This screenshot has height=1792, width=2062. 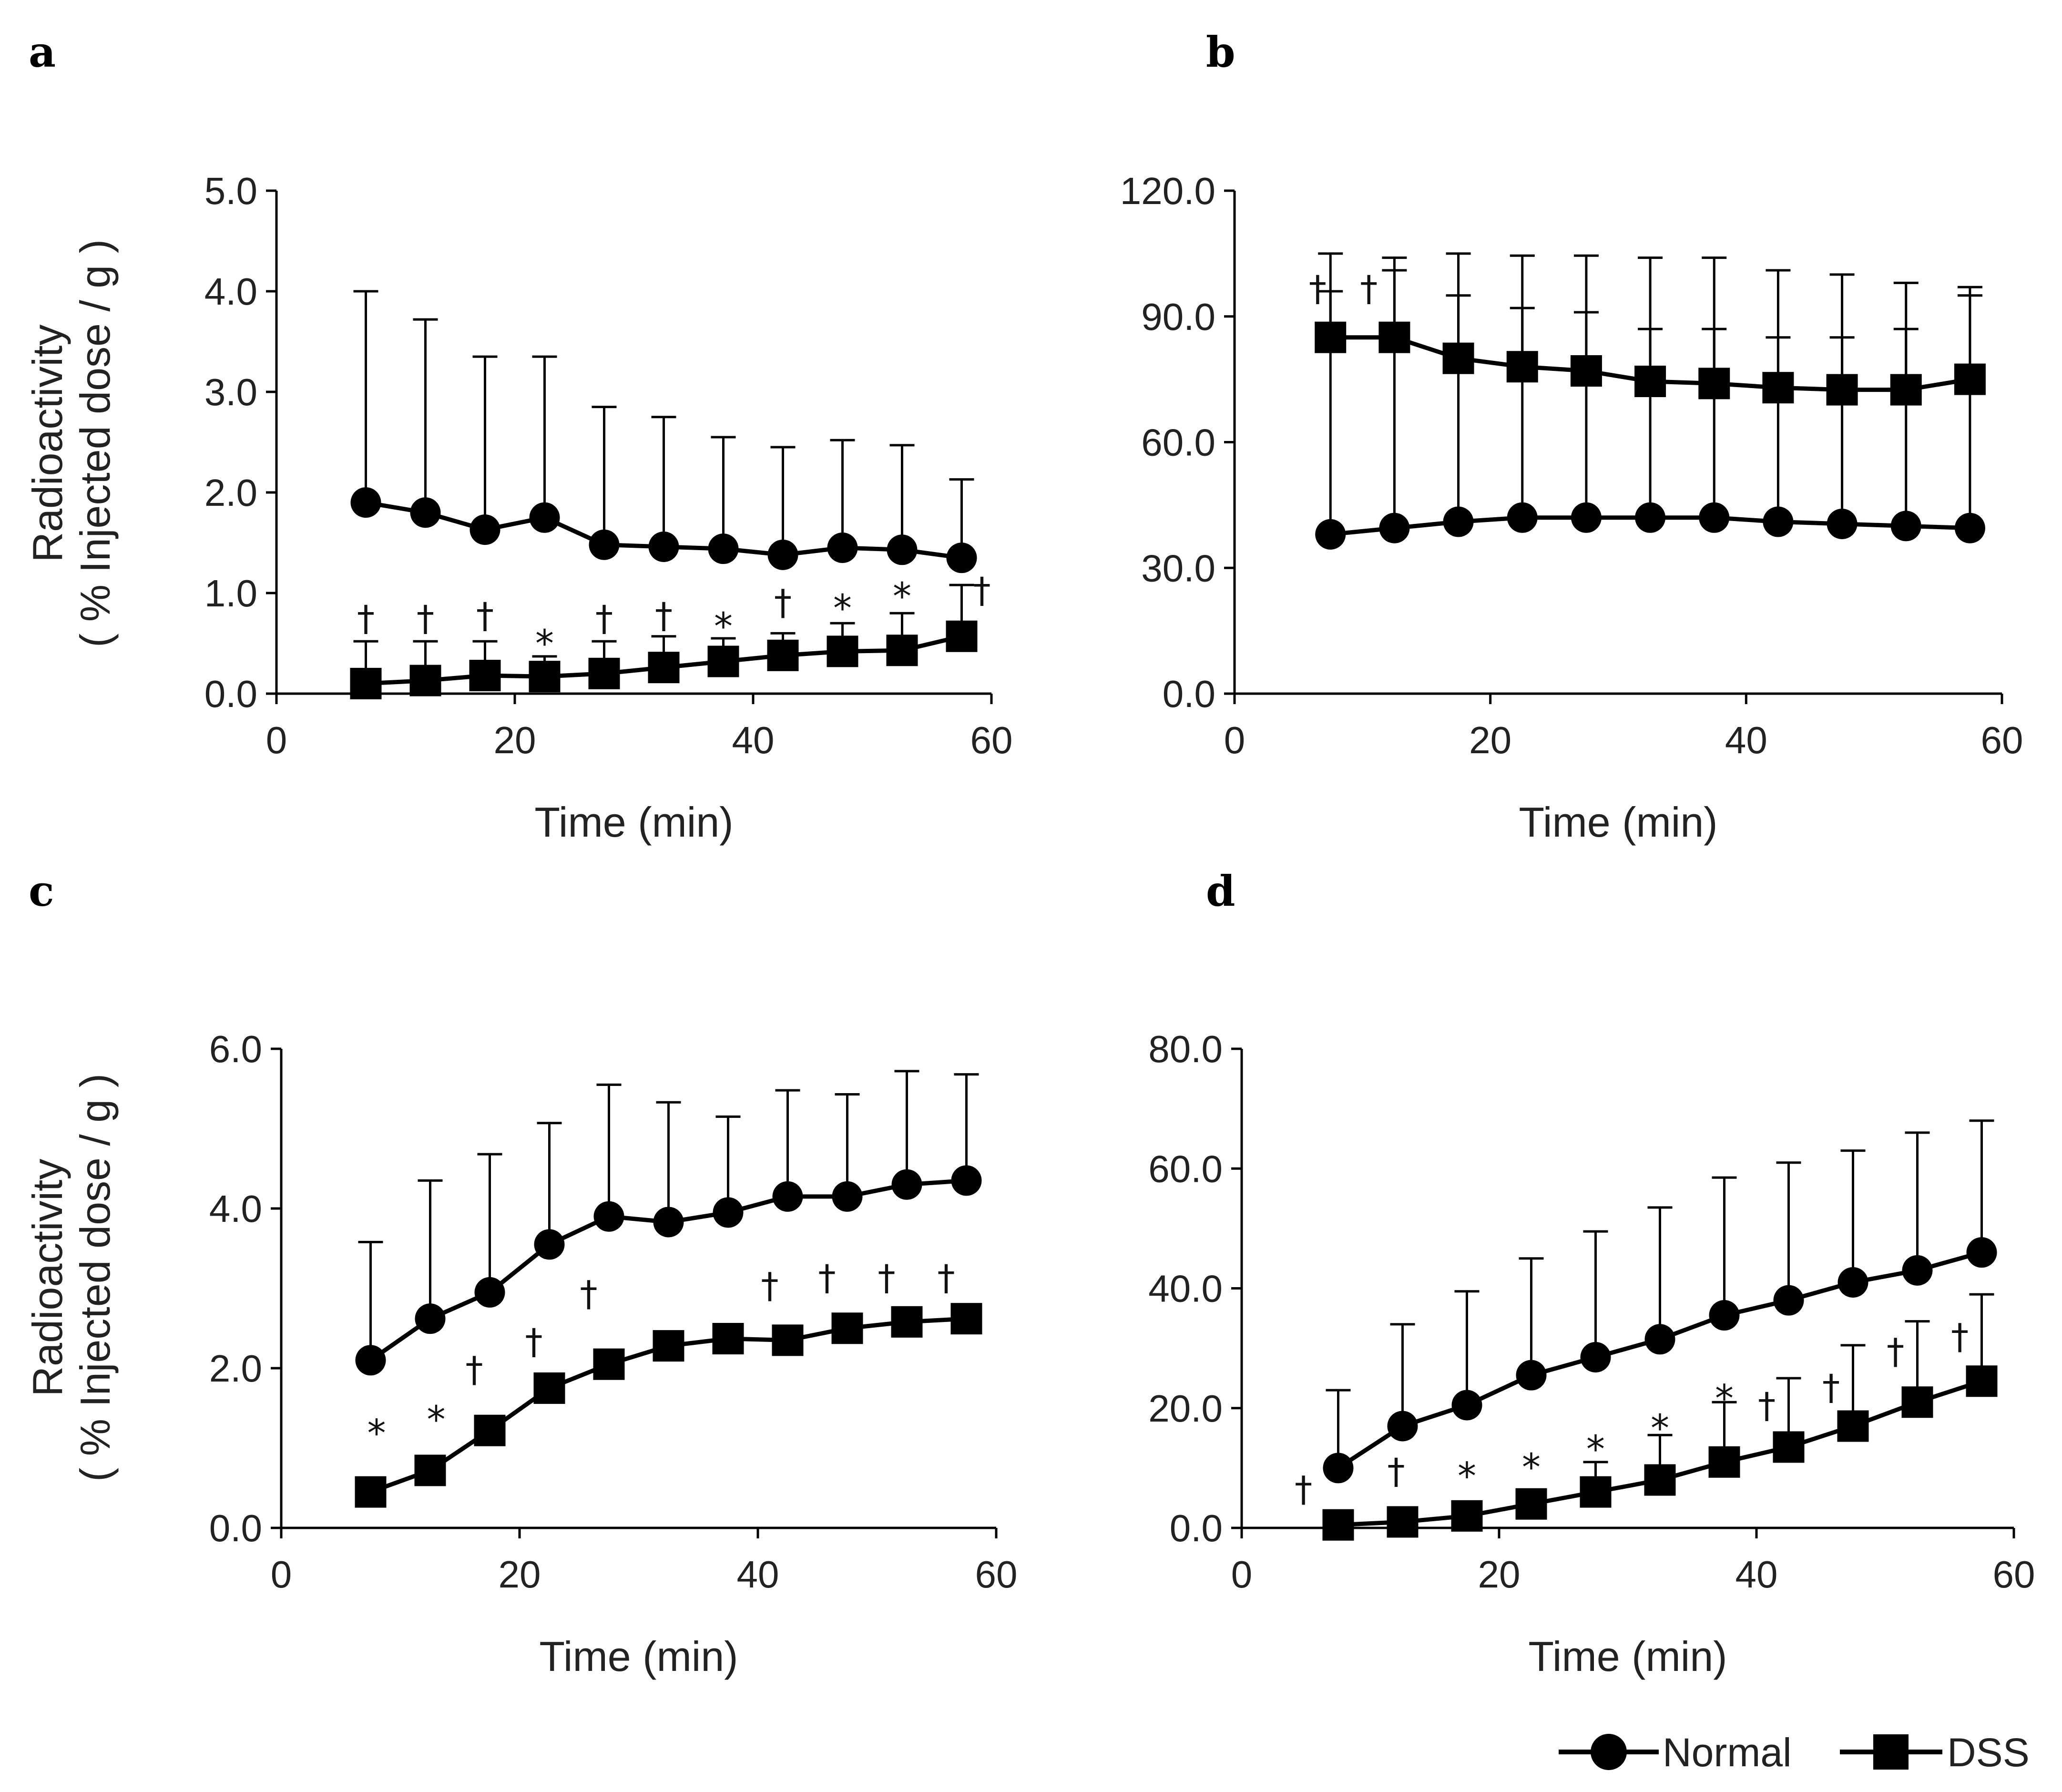 I want to click on legend-dss-marker, so click(x=1891, y=1752).